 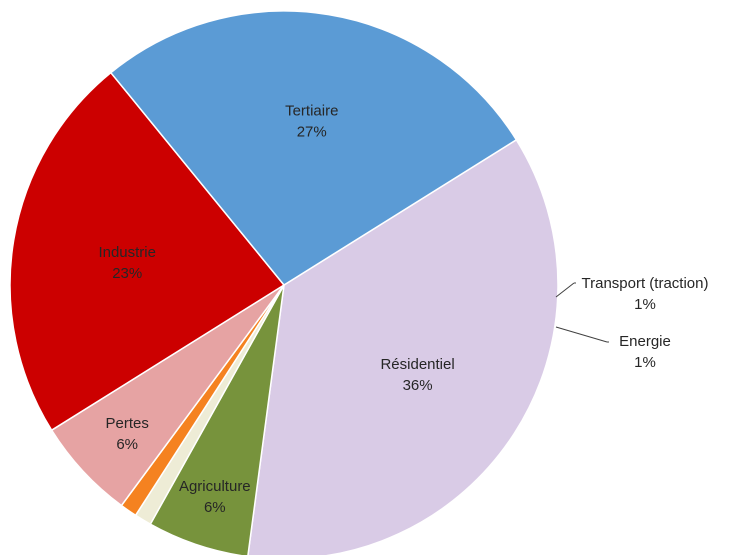 I want to click on slice-label-agriculture: Agriculture, so click(x=215, y=486).